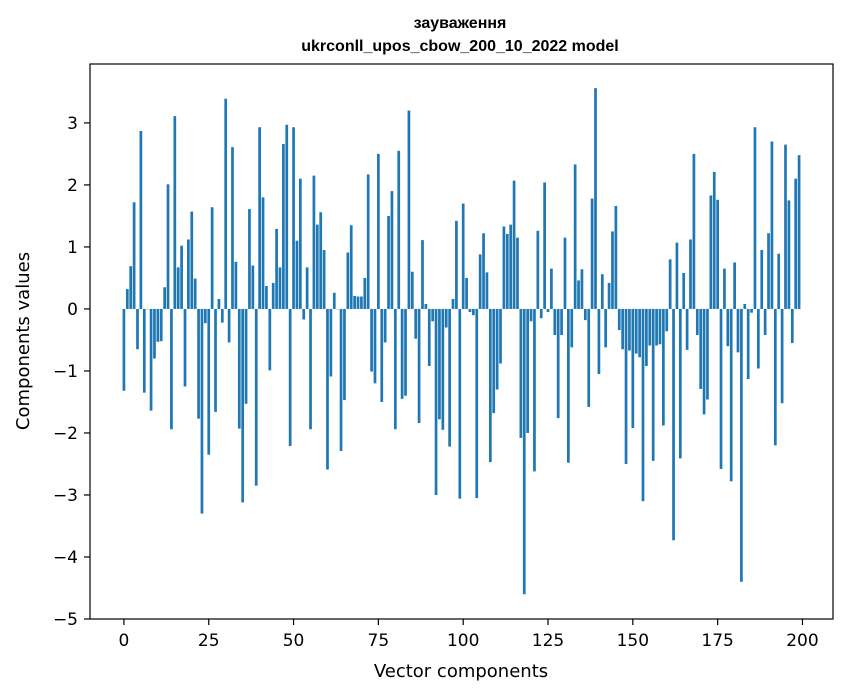 The width and height of the screenshot is (847, 696). I want to click on x-tick-label: 25, so click(209, 641).